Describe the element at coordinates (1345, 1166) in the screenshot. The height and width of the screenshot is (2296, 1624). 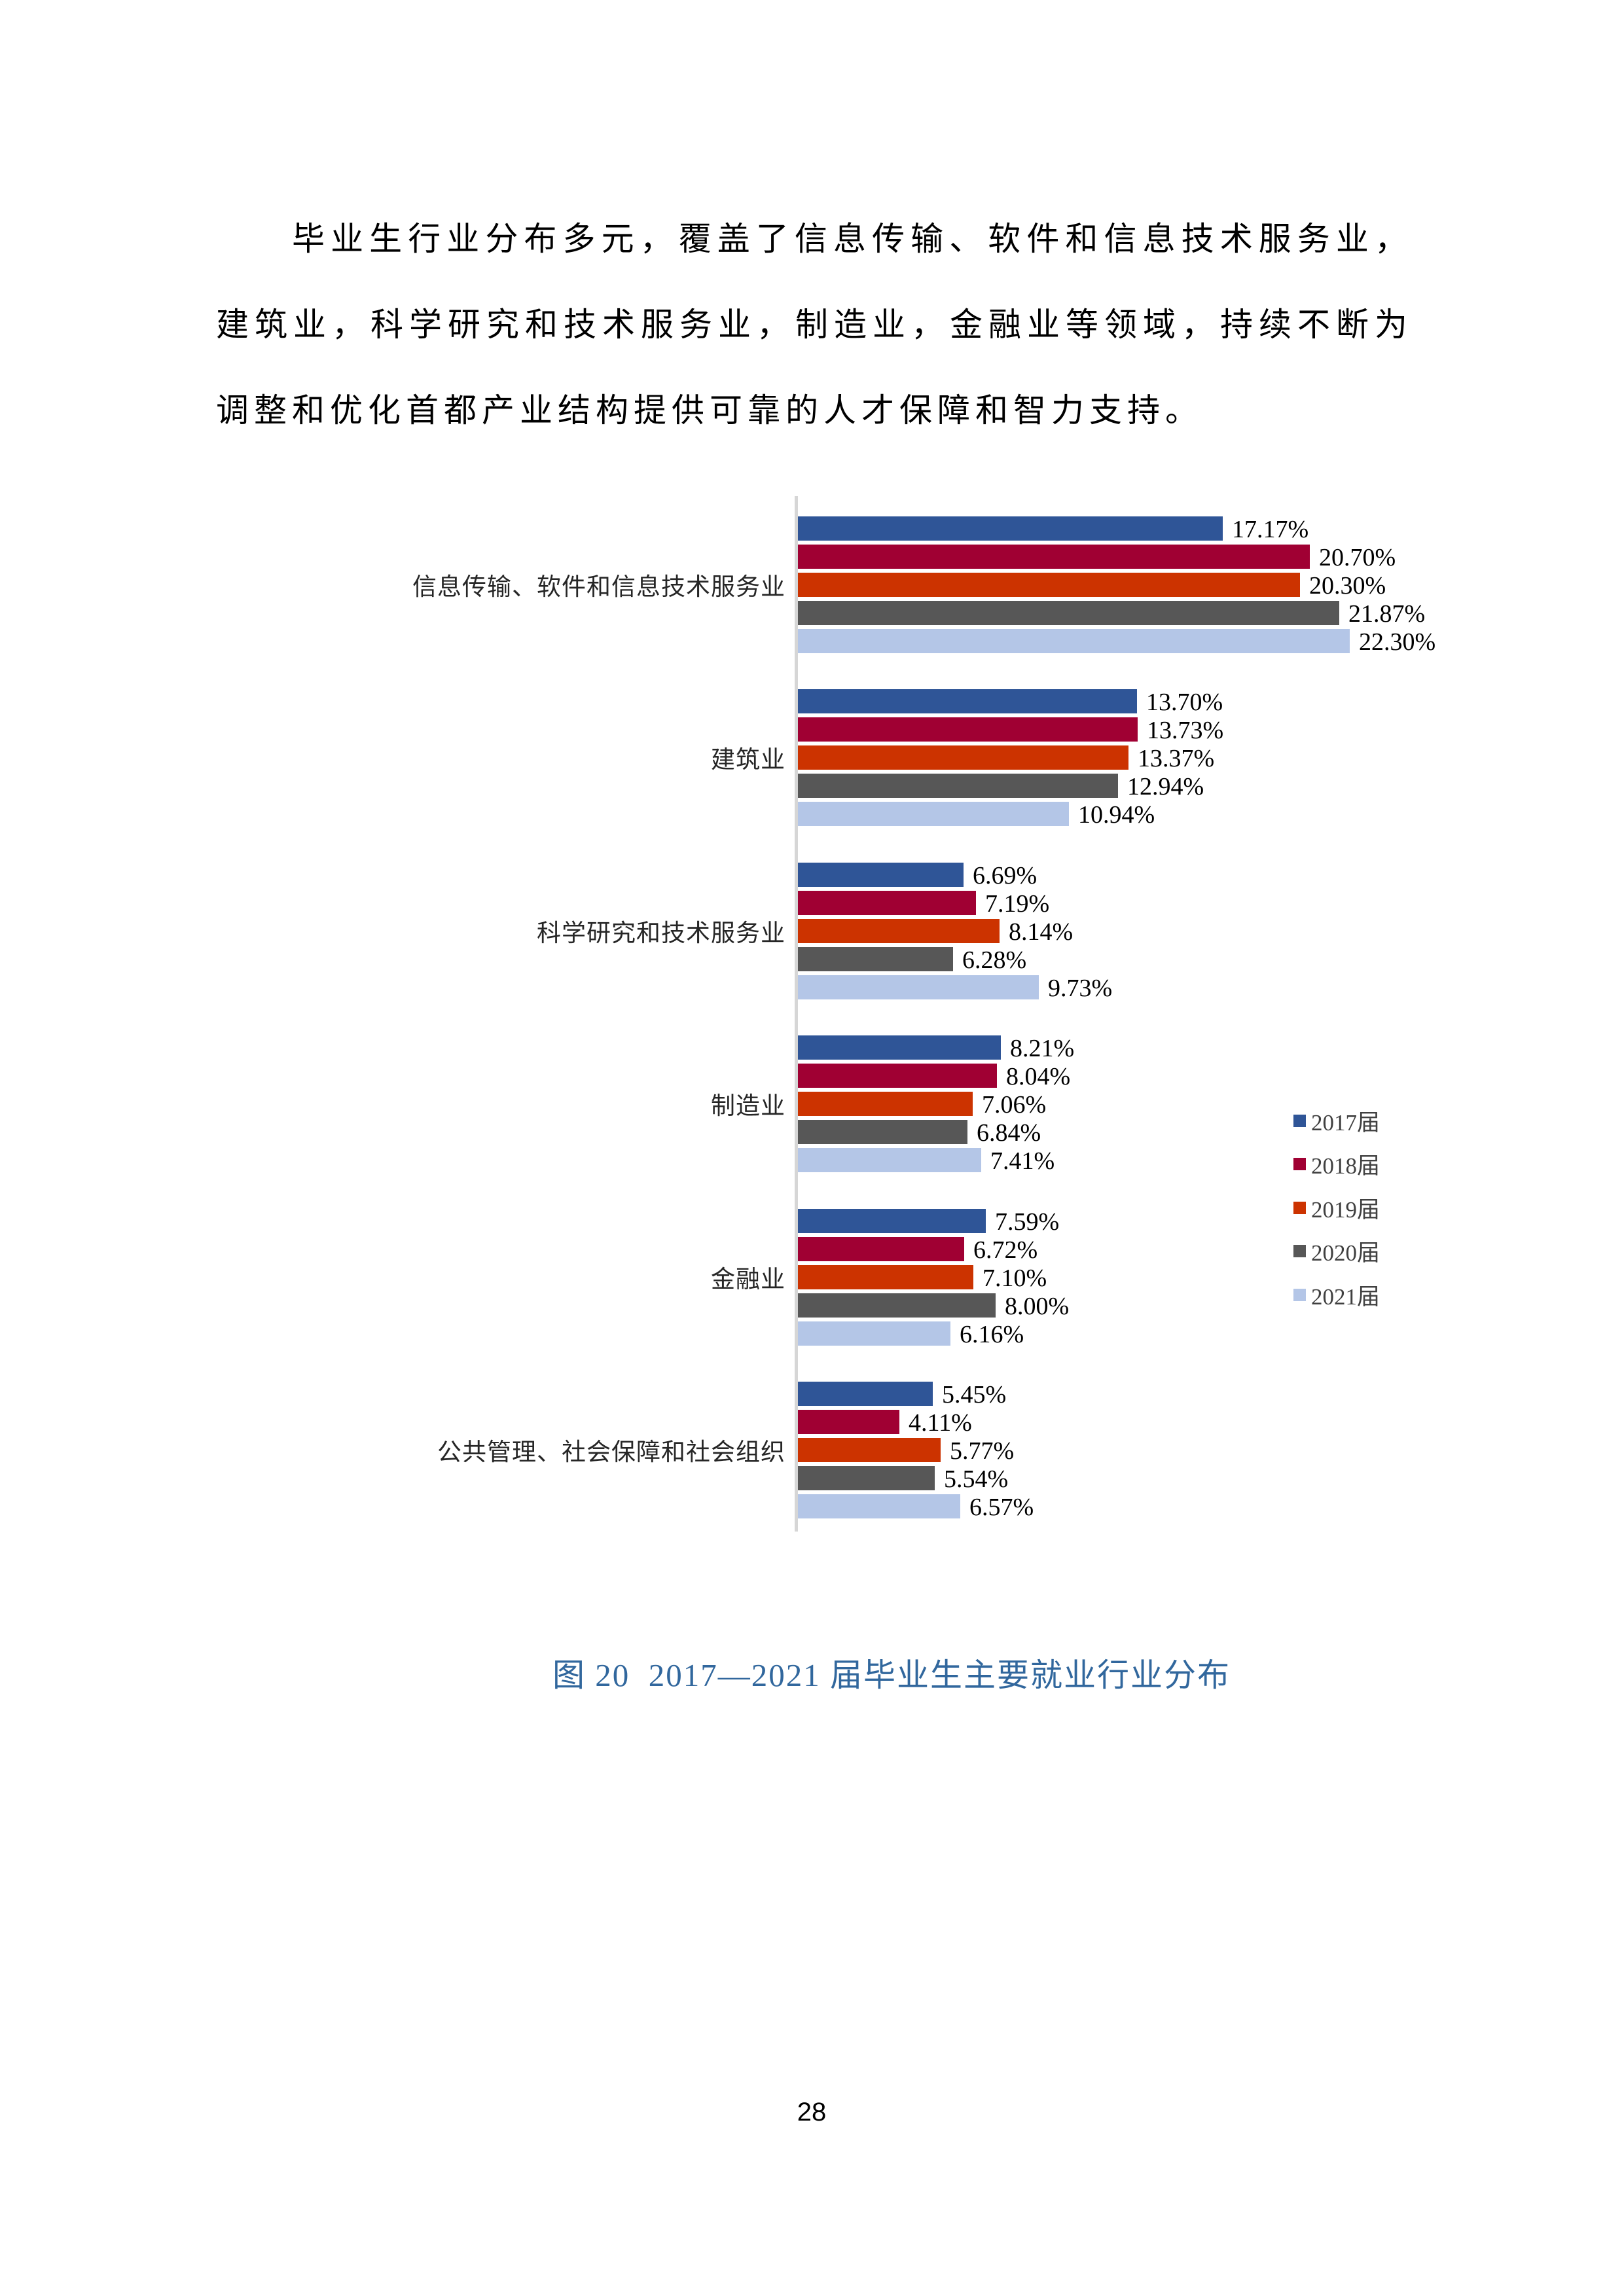
I see `legend-label: 2018届` at that location.